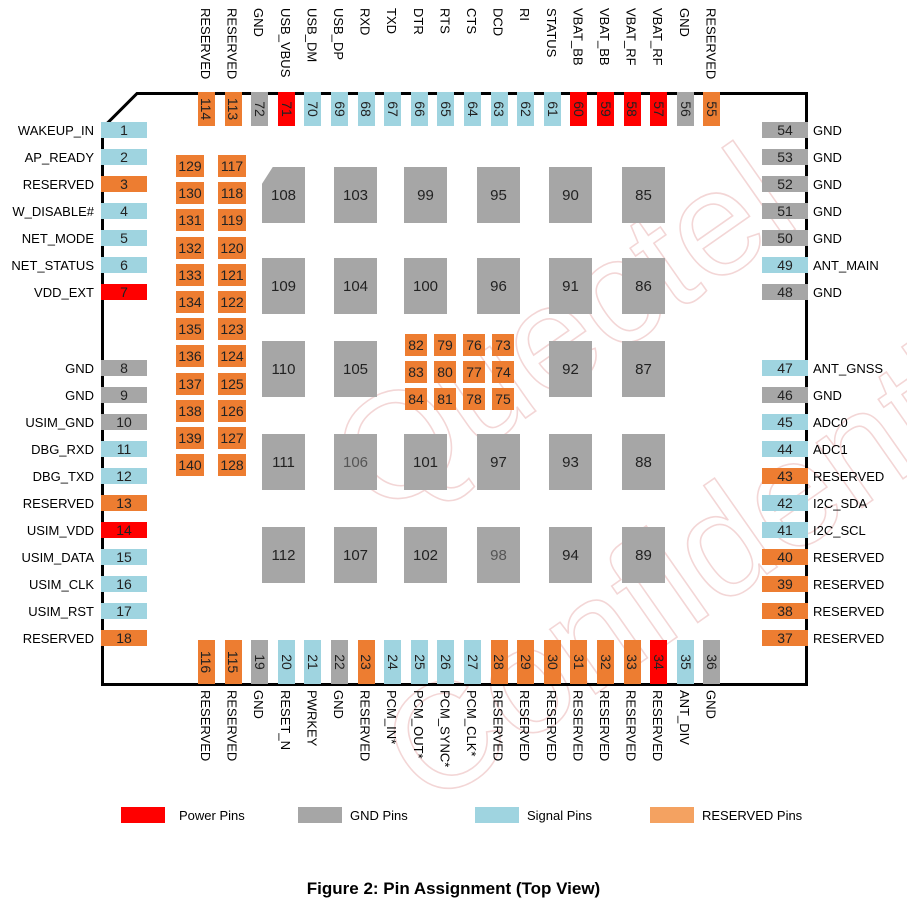 This screenshot has width=907, height=908. Describe the element at coordinates (474, 372) in the screenshot. I see `pin-77: 77` at that location.